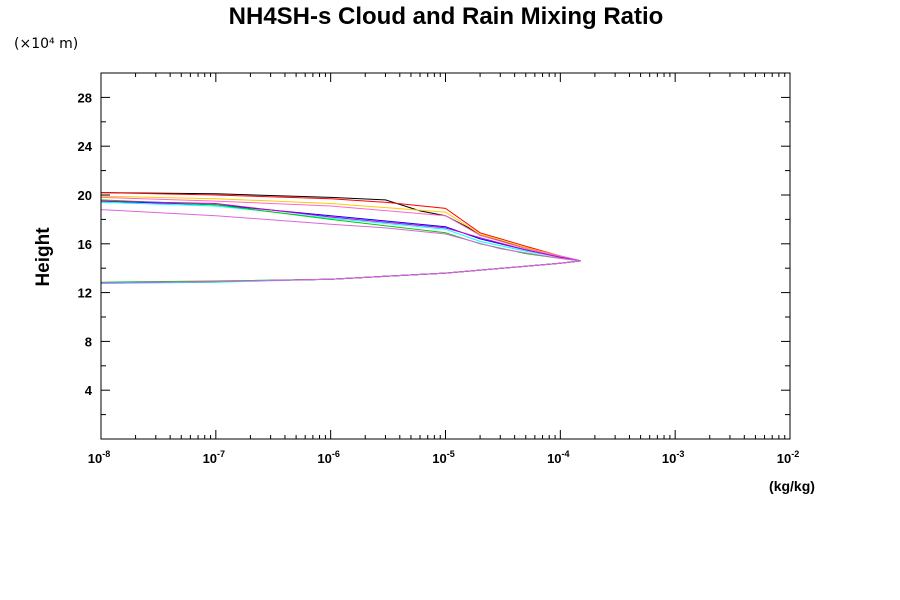 The image size is (900, 600). What do you see at coordinates (443, 457) in the screenshot?
I see `x-tick-label: 10⁻⁵` at bounding box center [443, 457].